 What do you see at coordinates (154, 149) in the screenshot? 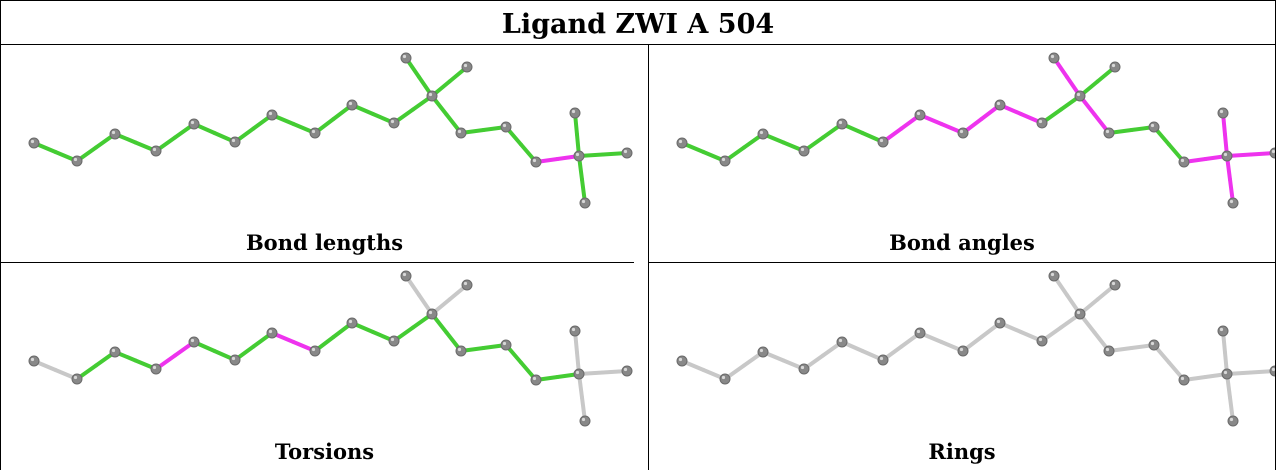
I see `atom-highlight-C4` at bounding box center [154, 149].